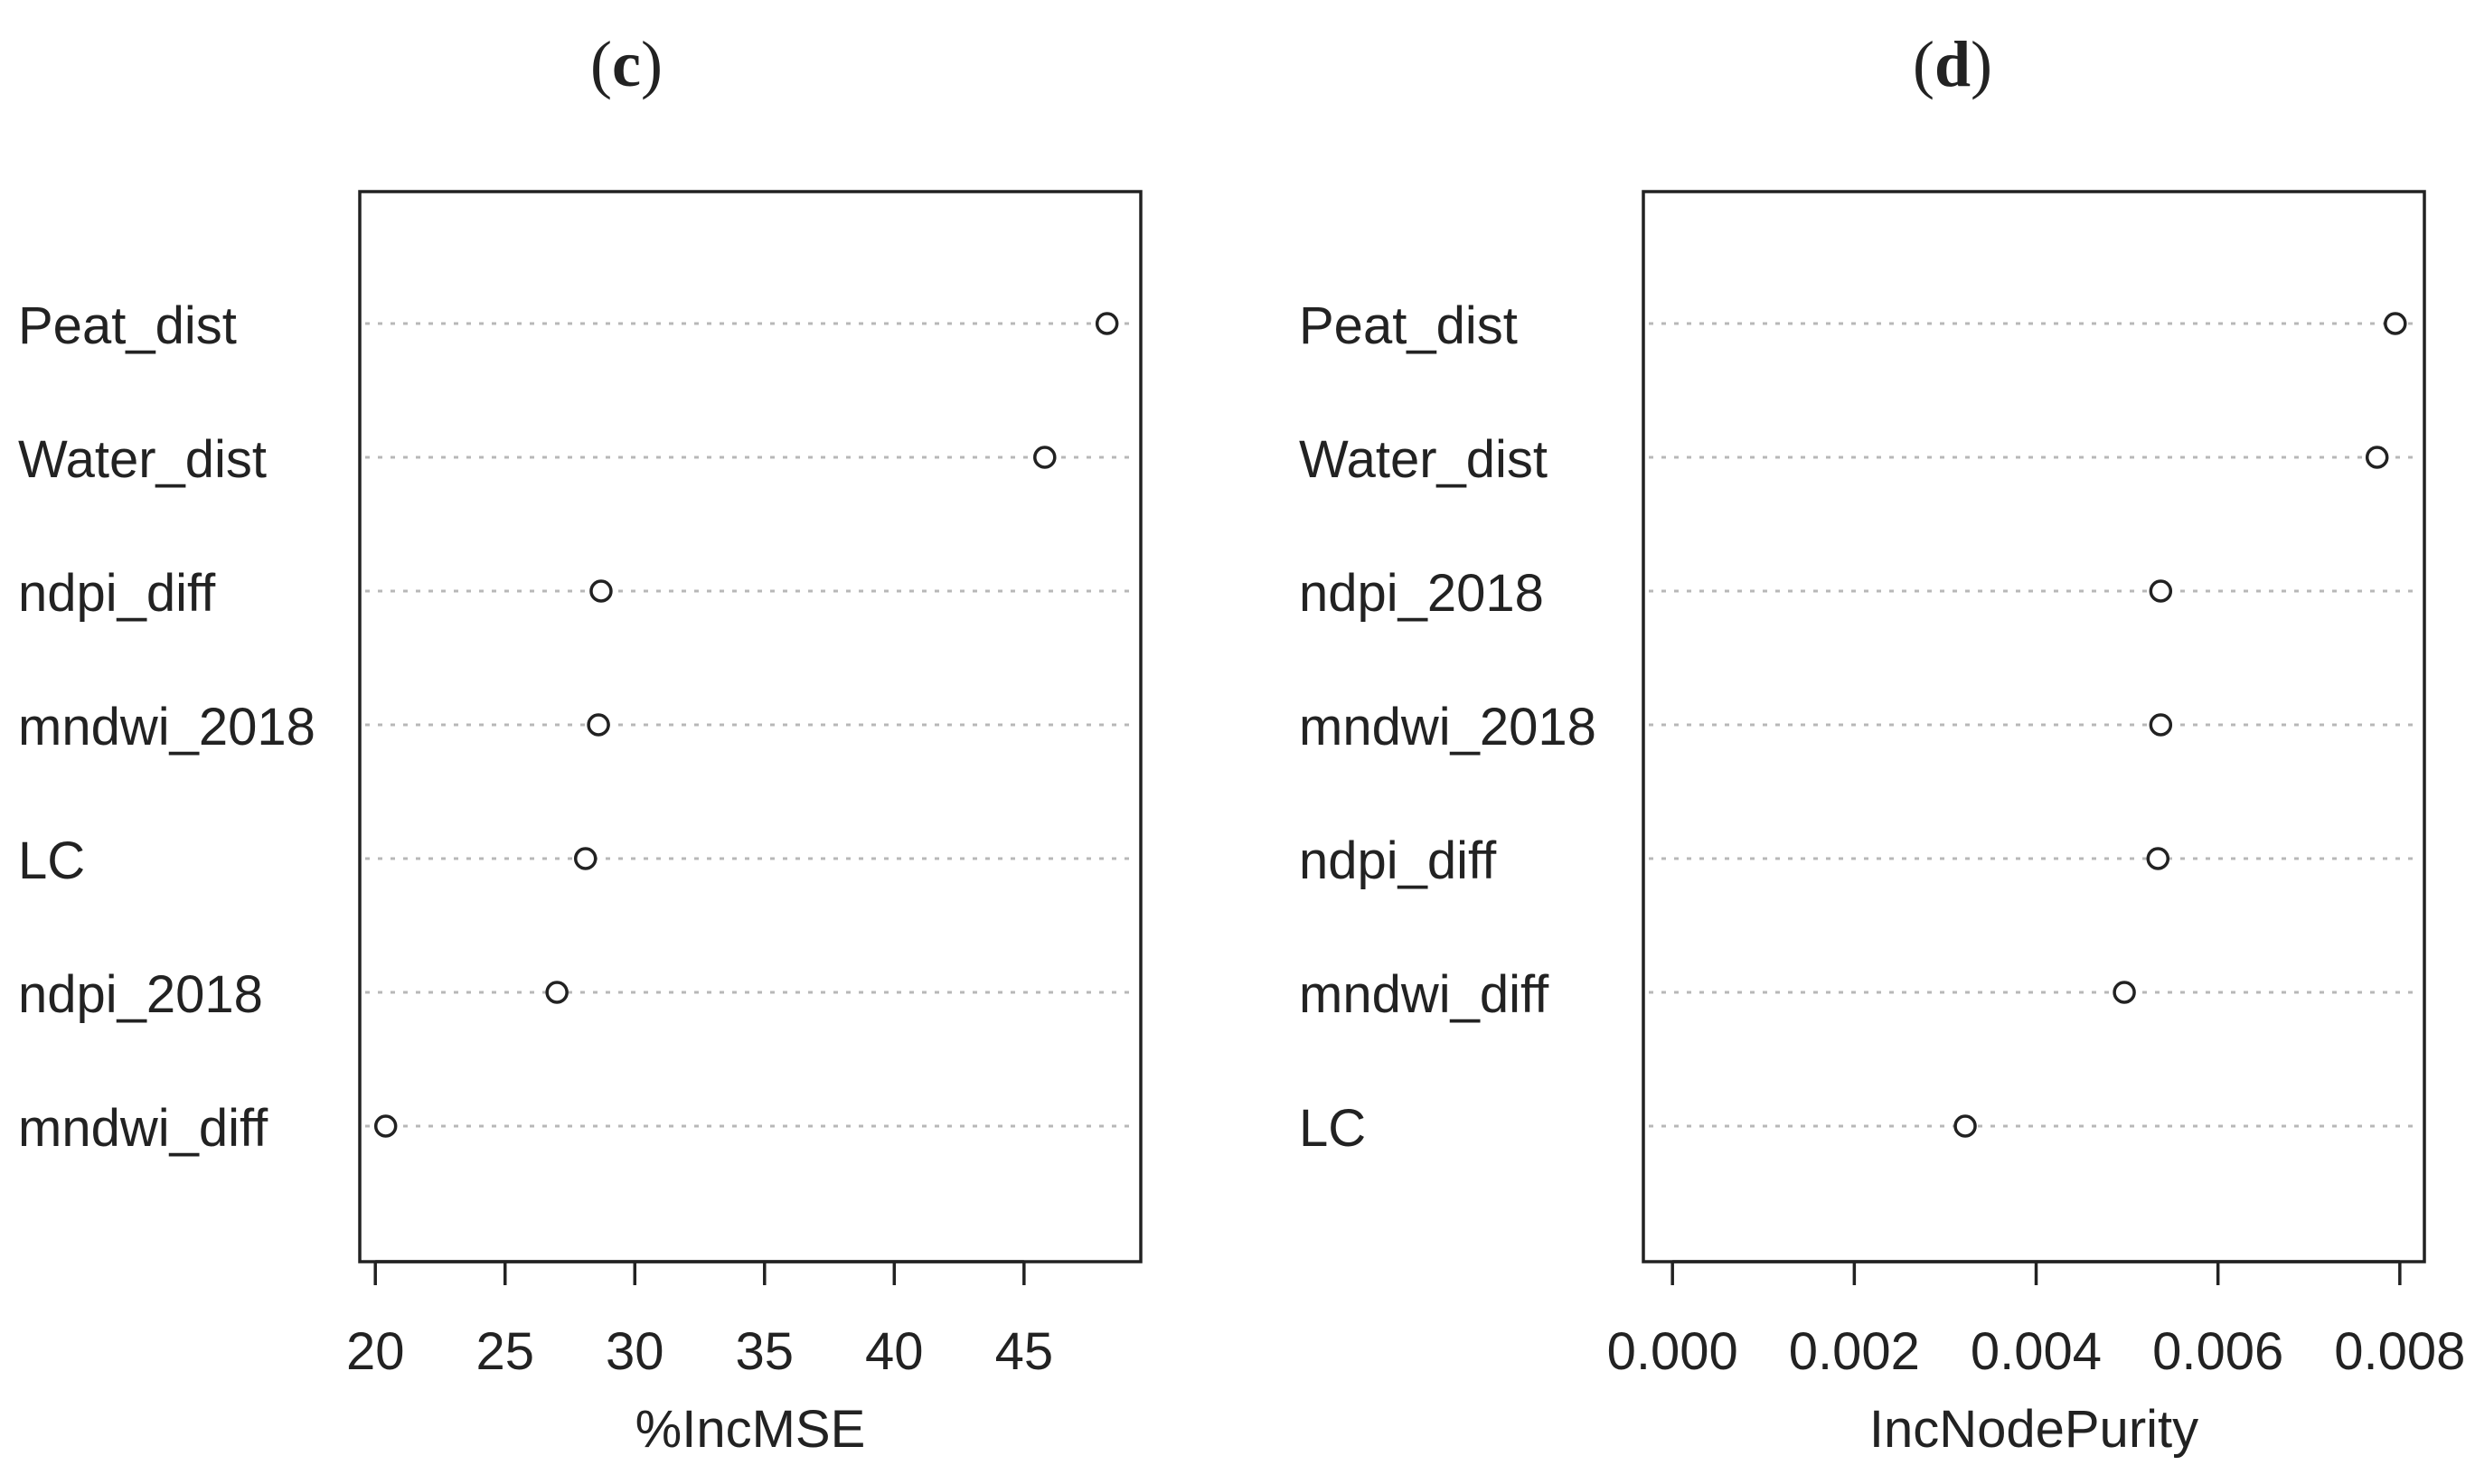 The image size is (2475, 1484). Describe the element at coordinates (1981, 64) in the screenshot. I see `panel-d-tag-close: )` at that location.